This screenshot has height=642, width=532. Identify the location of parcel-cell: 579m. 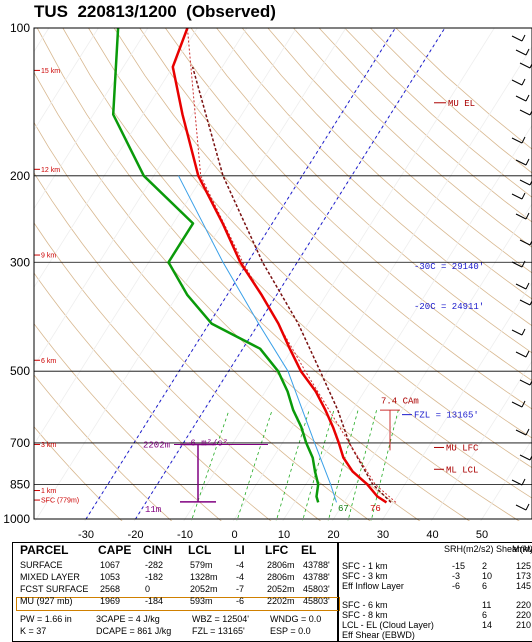
(201, 565).